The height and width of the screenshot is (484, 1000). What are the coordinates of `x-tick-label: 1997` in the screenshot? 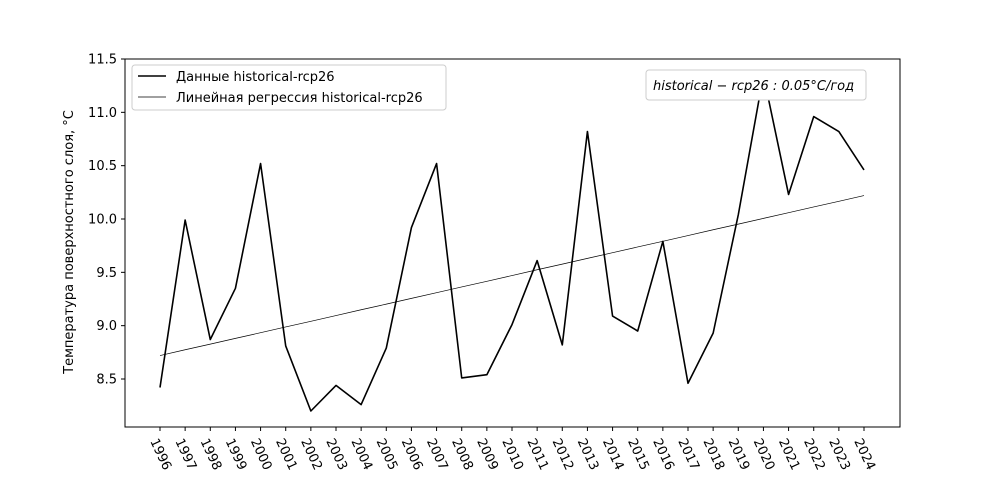 It's located at (186, 454).